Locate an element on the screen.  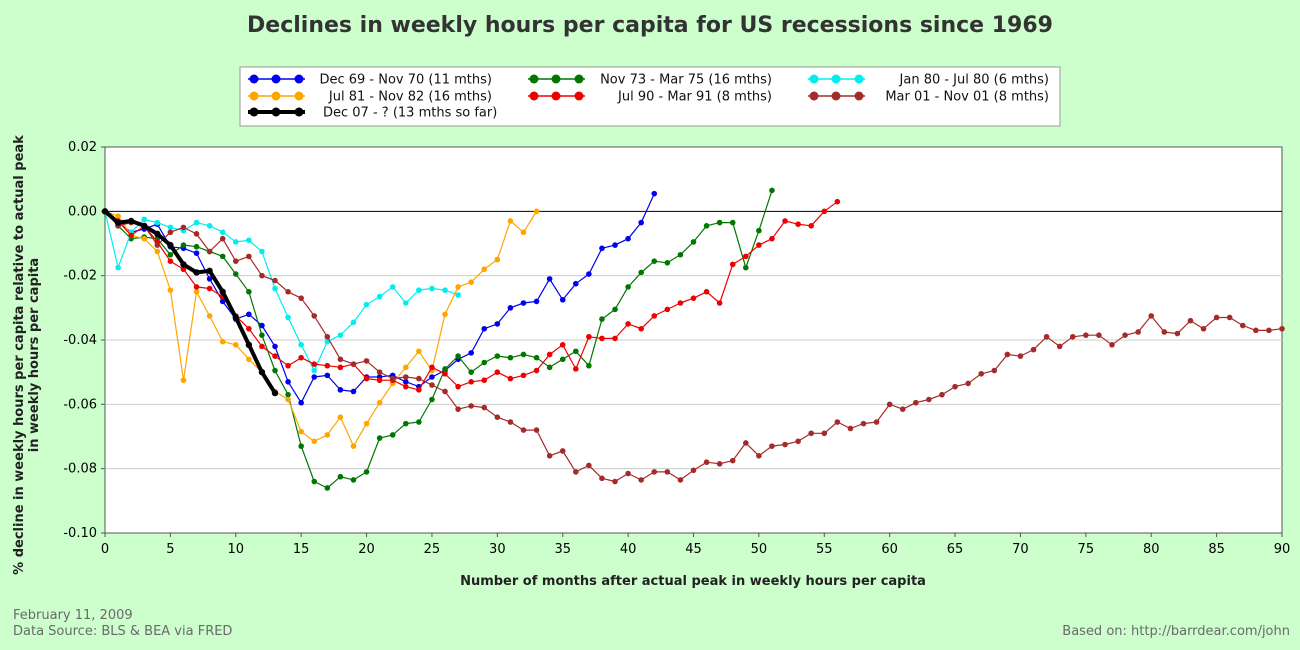
x-tick-label: 25 is located at coordinates (432, 549).